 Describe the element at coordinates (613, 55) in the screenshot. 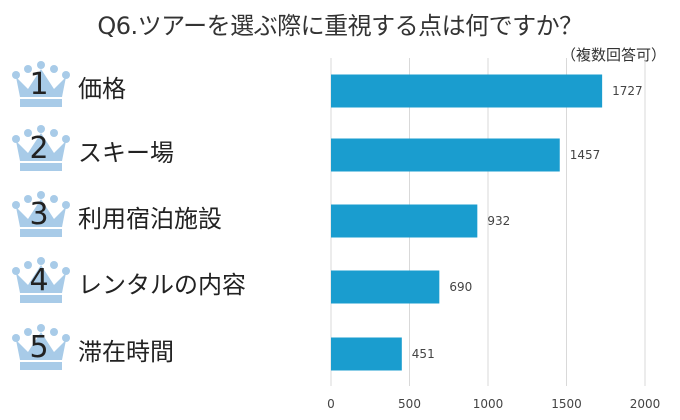

I see `multiple-answer-note: （複数回答可）` at that location.